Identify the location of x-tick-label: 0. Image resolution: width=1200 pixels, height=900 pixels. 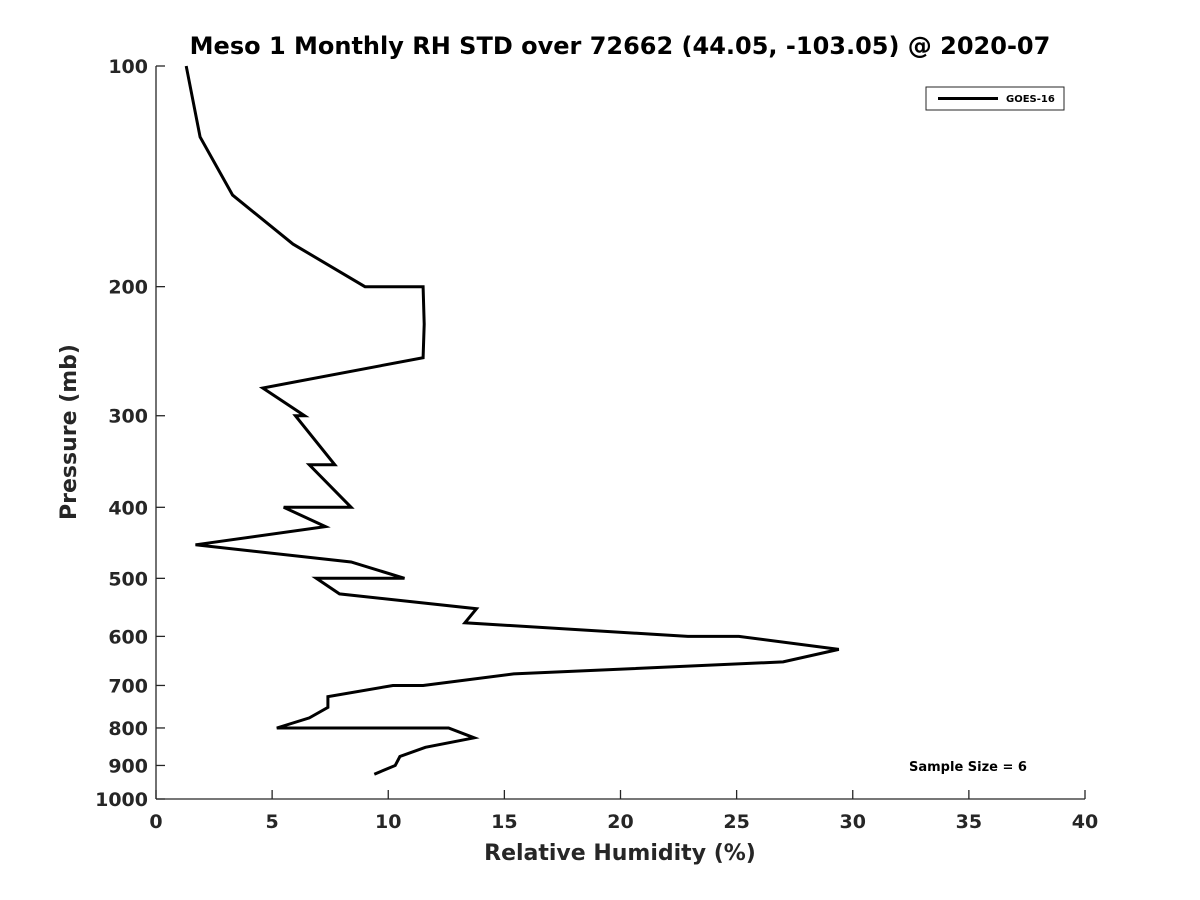
(155, 822).